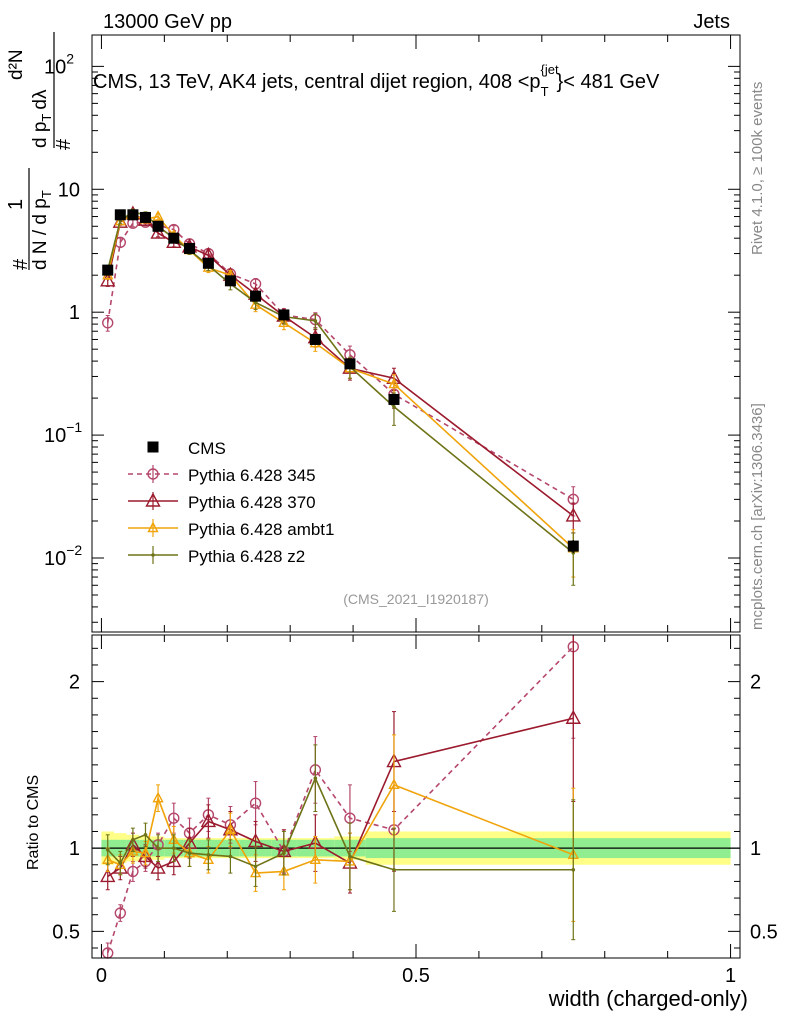  Describe the element at coordinates (609, 82) in the screenshot. I see `chart-title-end: }< 481 GeV` at that location.